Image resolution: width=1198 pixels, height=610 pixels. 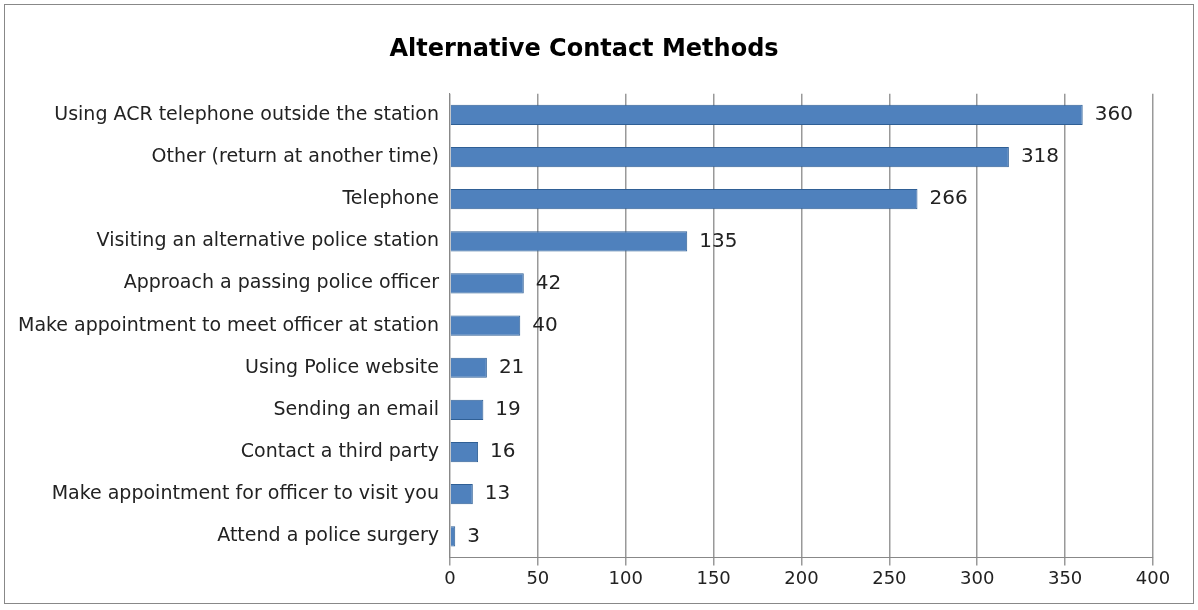 What do you see at coordinates (545, 323) in the screenshot?
I see `data-label: 40` at bounding box center [545, 323].